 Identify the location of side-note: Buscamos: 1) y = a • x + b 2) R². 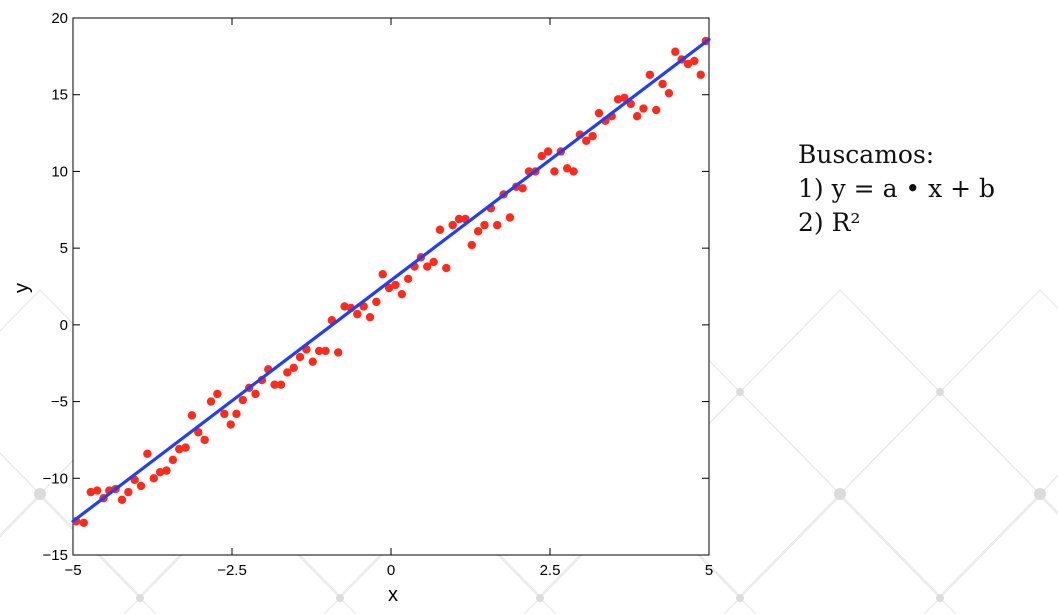
(896, 189).